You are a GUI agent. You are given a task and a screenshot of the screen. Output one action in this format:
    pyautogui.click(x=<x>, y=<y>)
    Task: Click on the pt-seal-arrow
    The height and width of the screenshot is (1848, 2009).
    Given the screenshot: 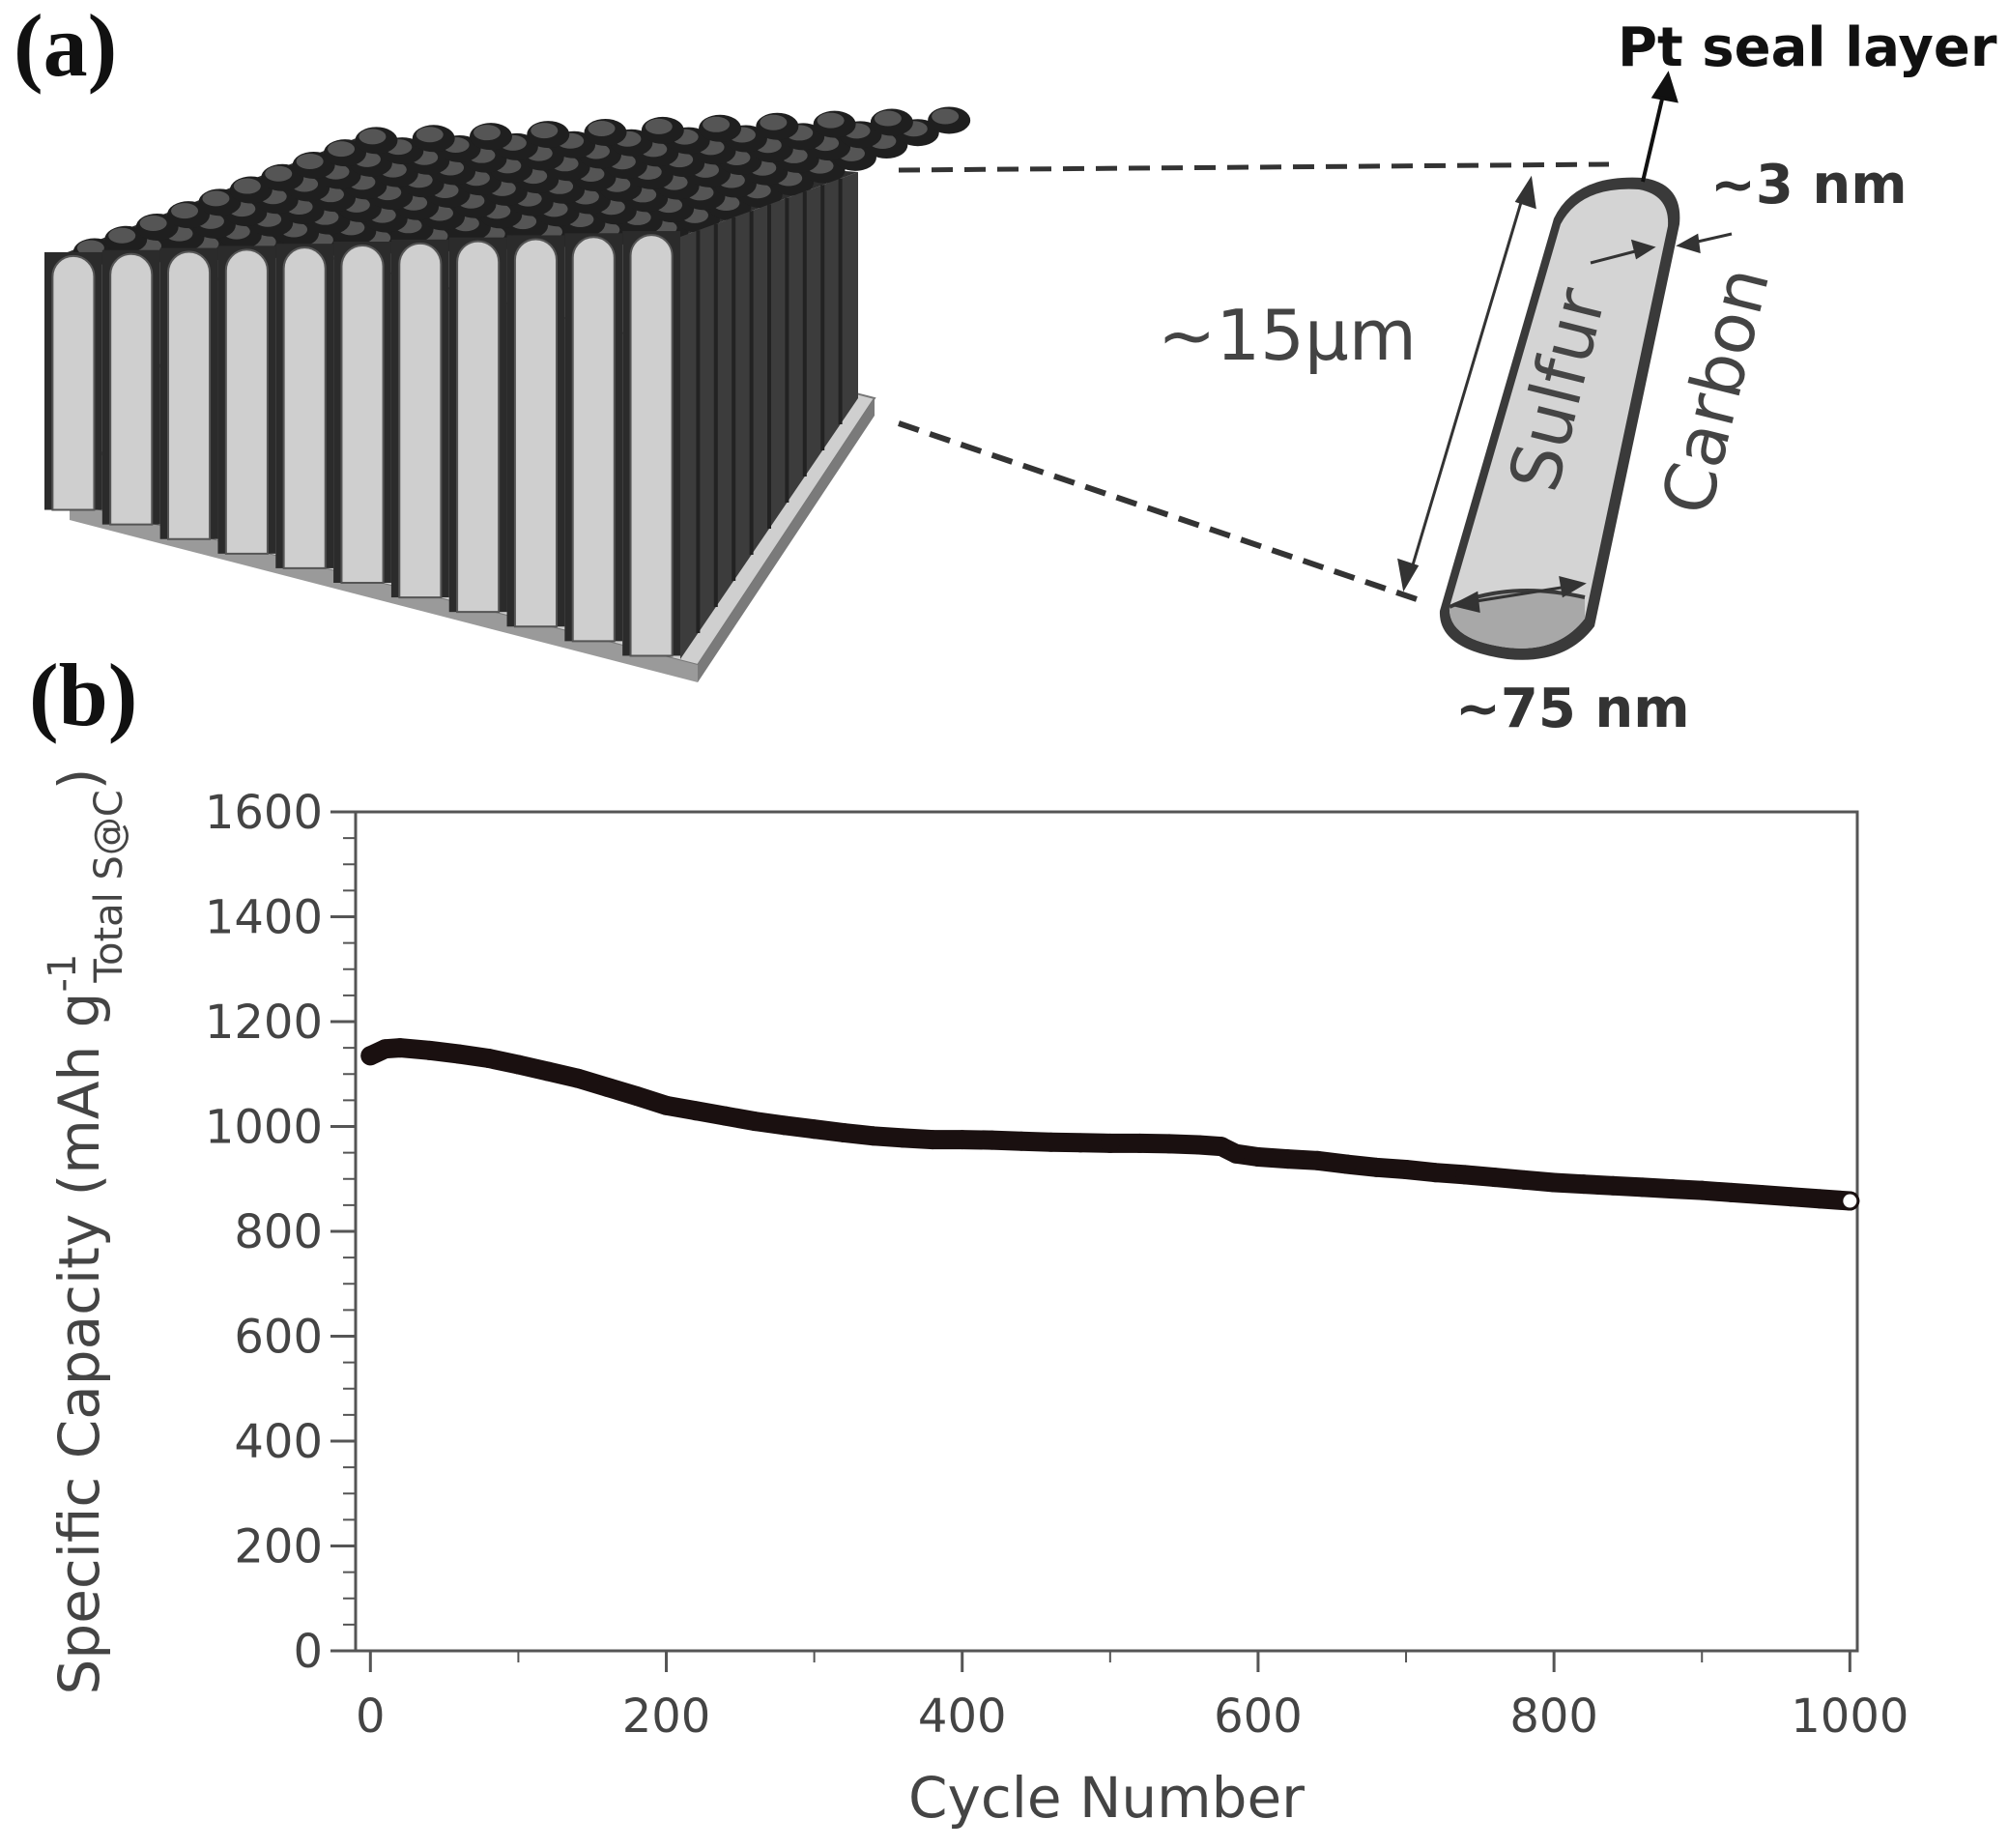 What is the action you would take?
    pyautogui.click(x=1660, y=127)
    